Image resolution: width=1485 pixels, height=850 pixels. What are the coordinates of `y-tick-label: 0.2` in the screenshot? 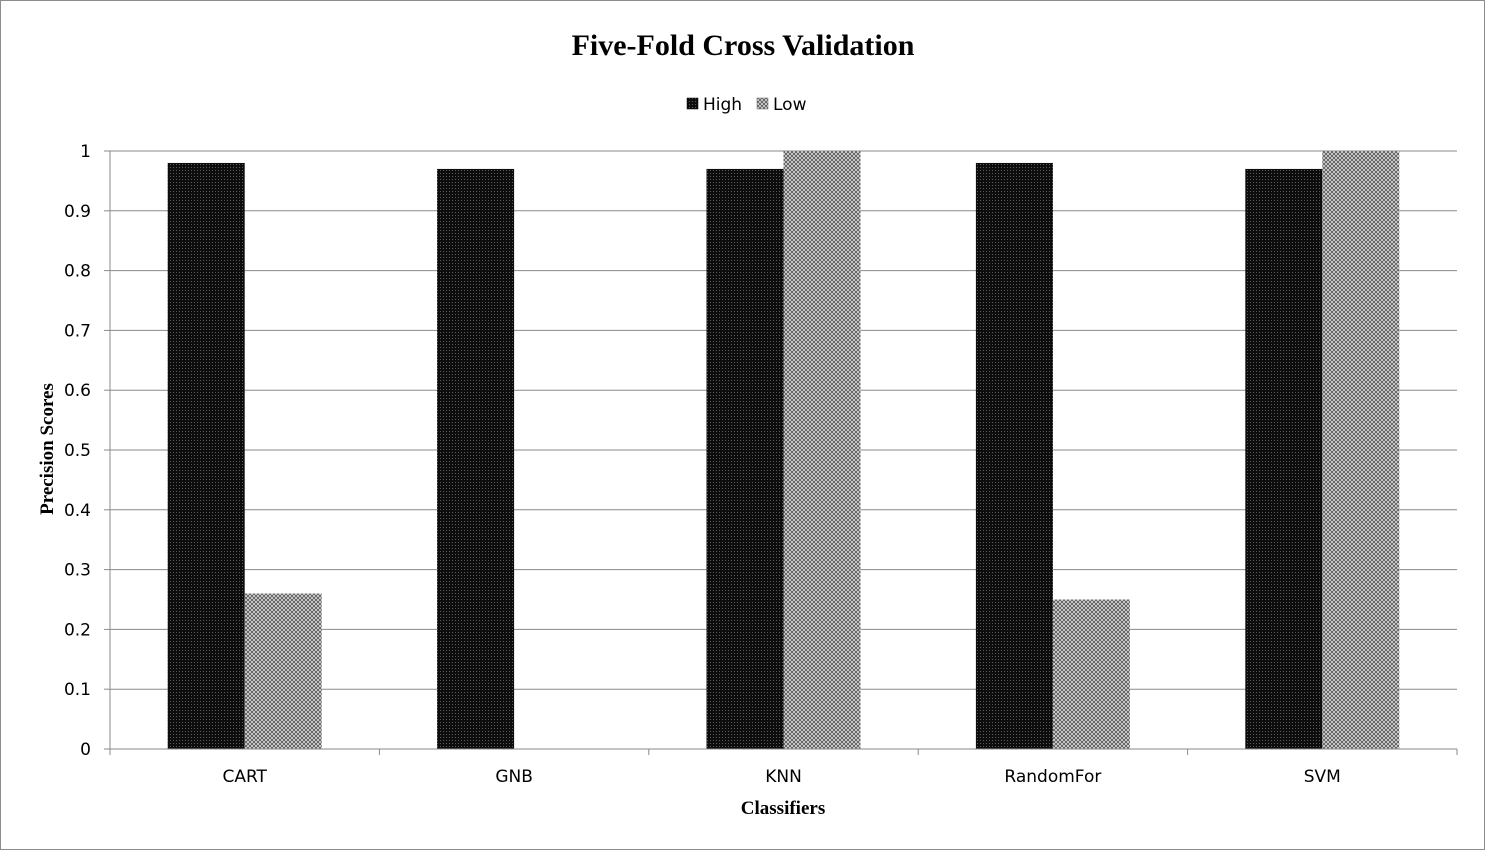 It's located at (77, 630).